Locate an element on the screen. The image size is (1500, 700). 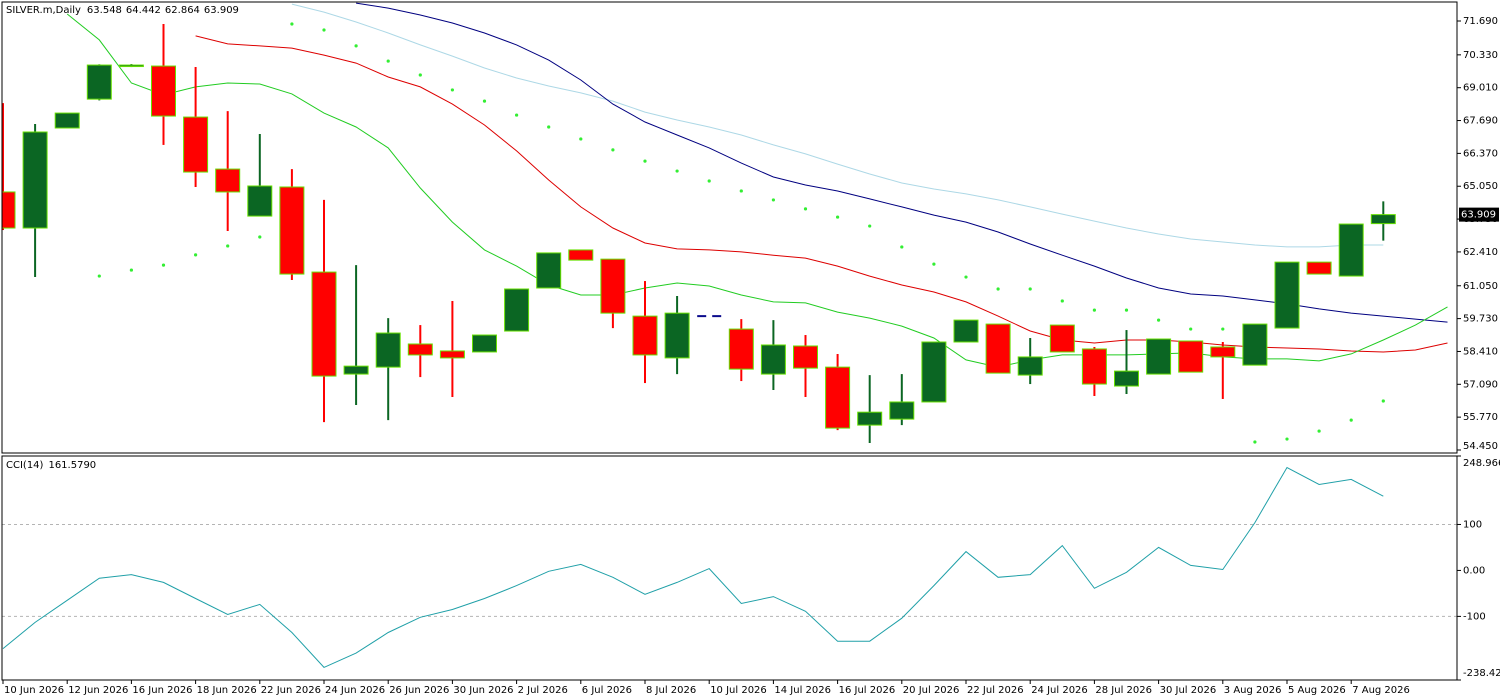
x-tick-label: 6 Jul 2026 is located at coordinates (607, 690).